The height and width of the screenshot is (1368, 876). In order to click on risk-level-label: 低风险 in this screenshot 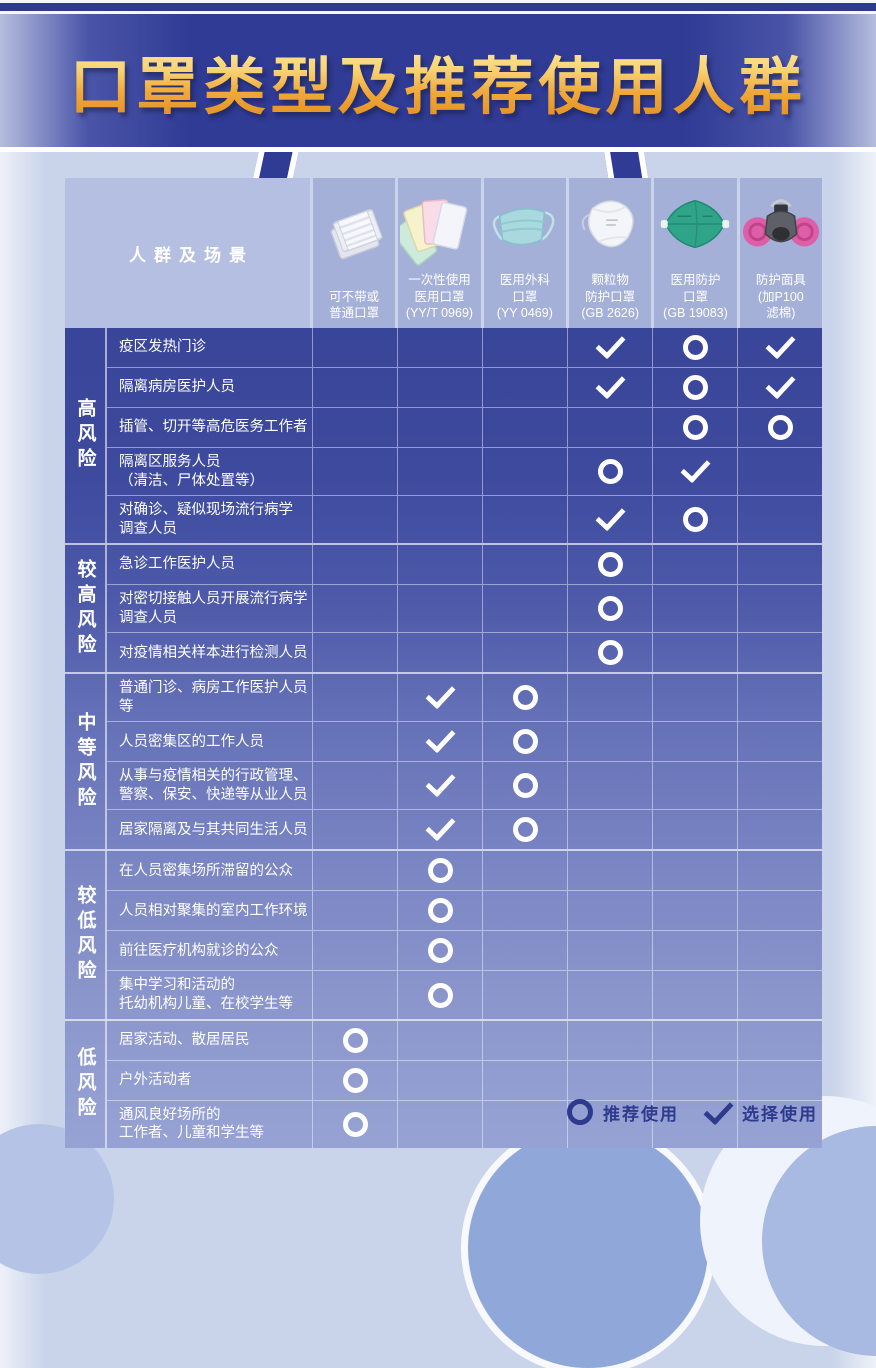, I will do `click(85, 1084)`.